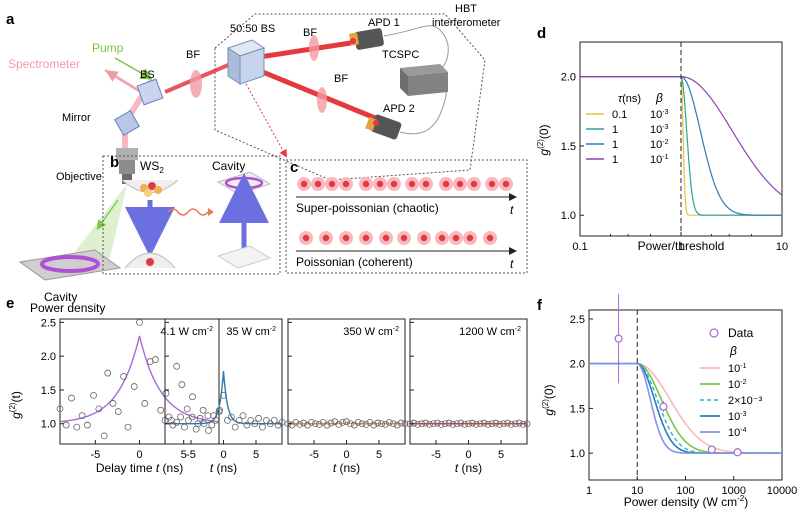 The image size is (800, 514). Describe the element at coordinates (193, 55) in the screenshot. I see `bf-left-label: BF` at that location.